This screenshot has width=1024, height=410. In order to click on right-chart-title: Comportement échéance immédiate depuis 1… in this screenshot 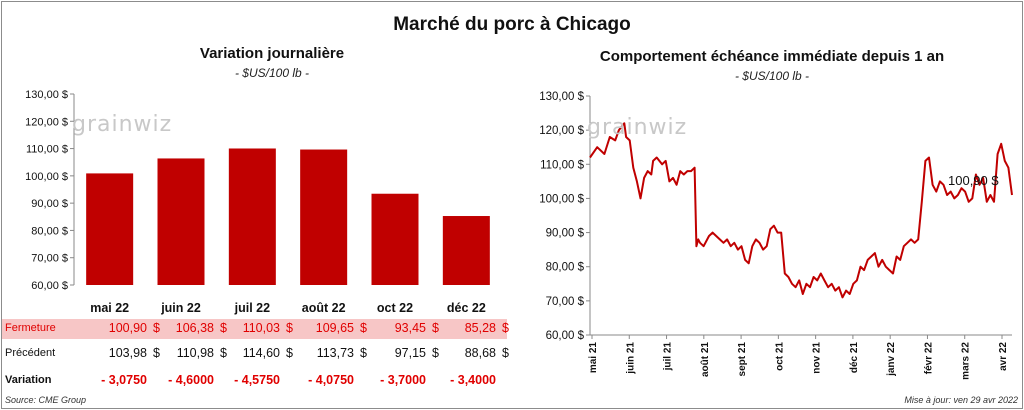, I will do `click(772, 56)`.